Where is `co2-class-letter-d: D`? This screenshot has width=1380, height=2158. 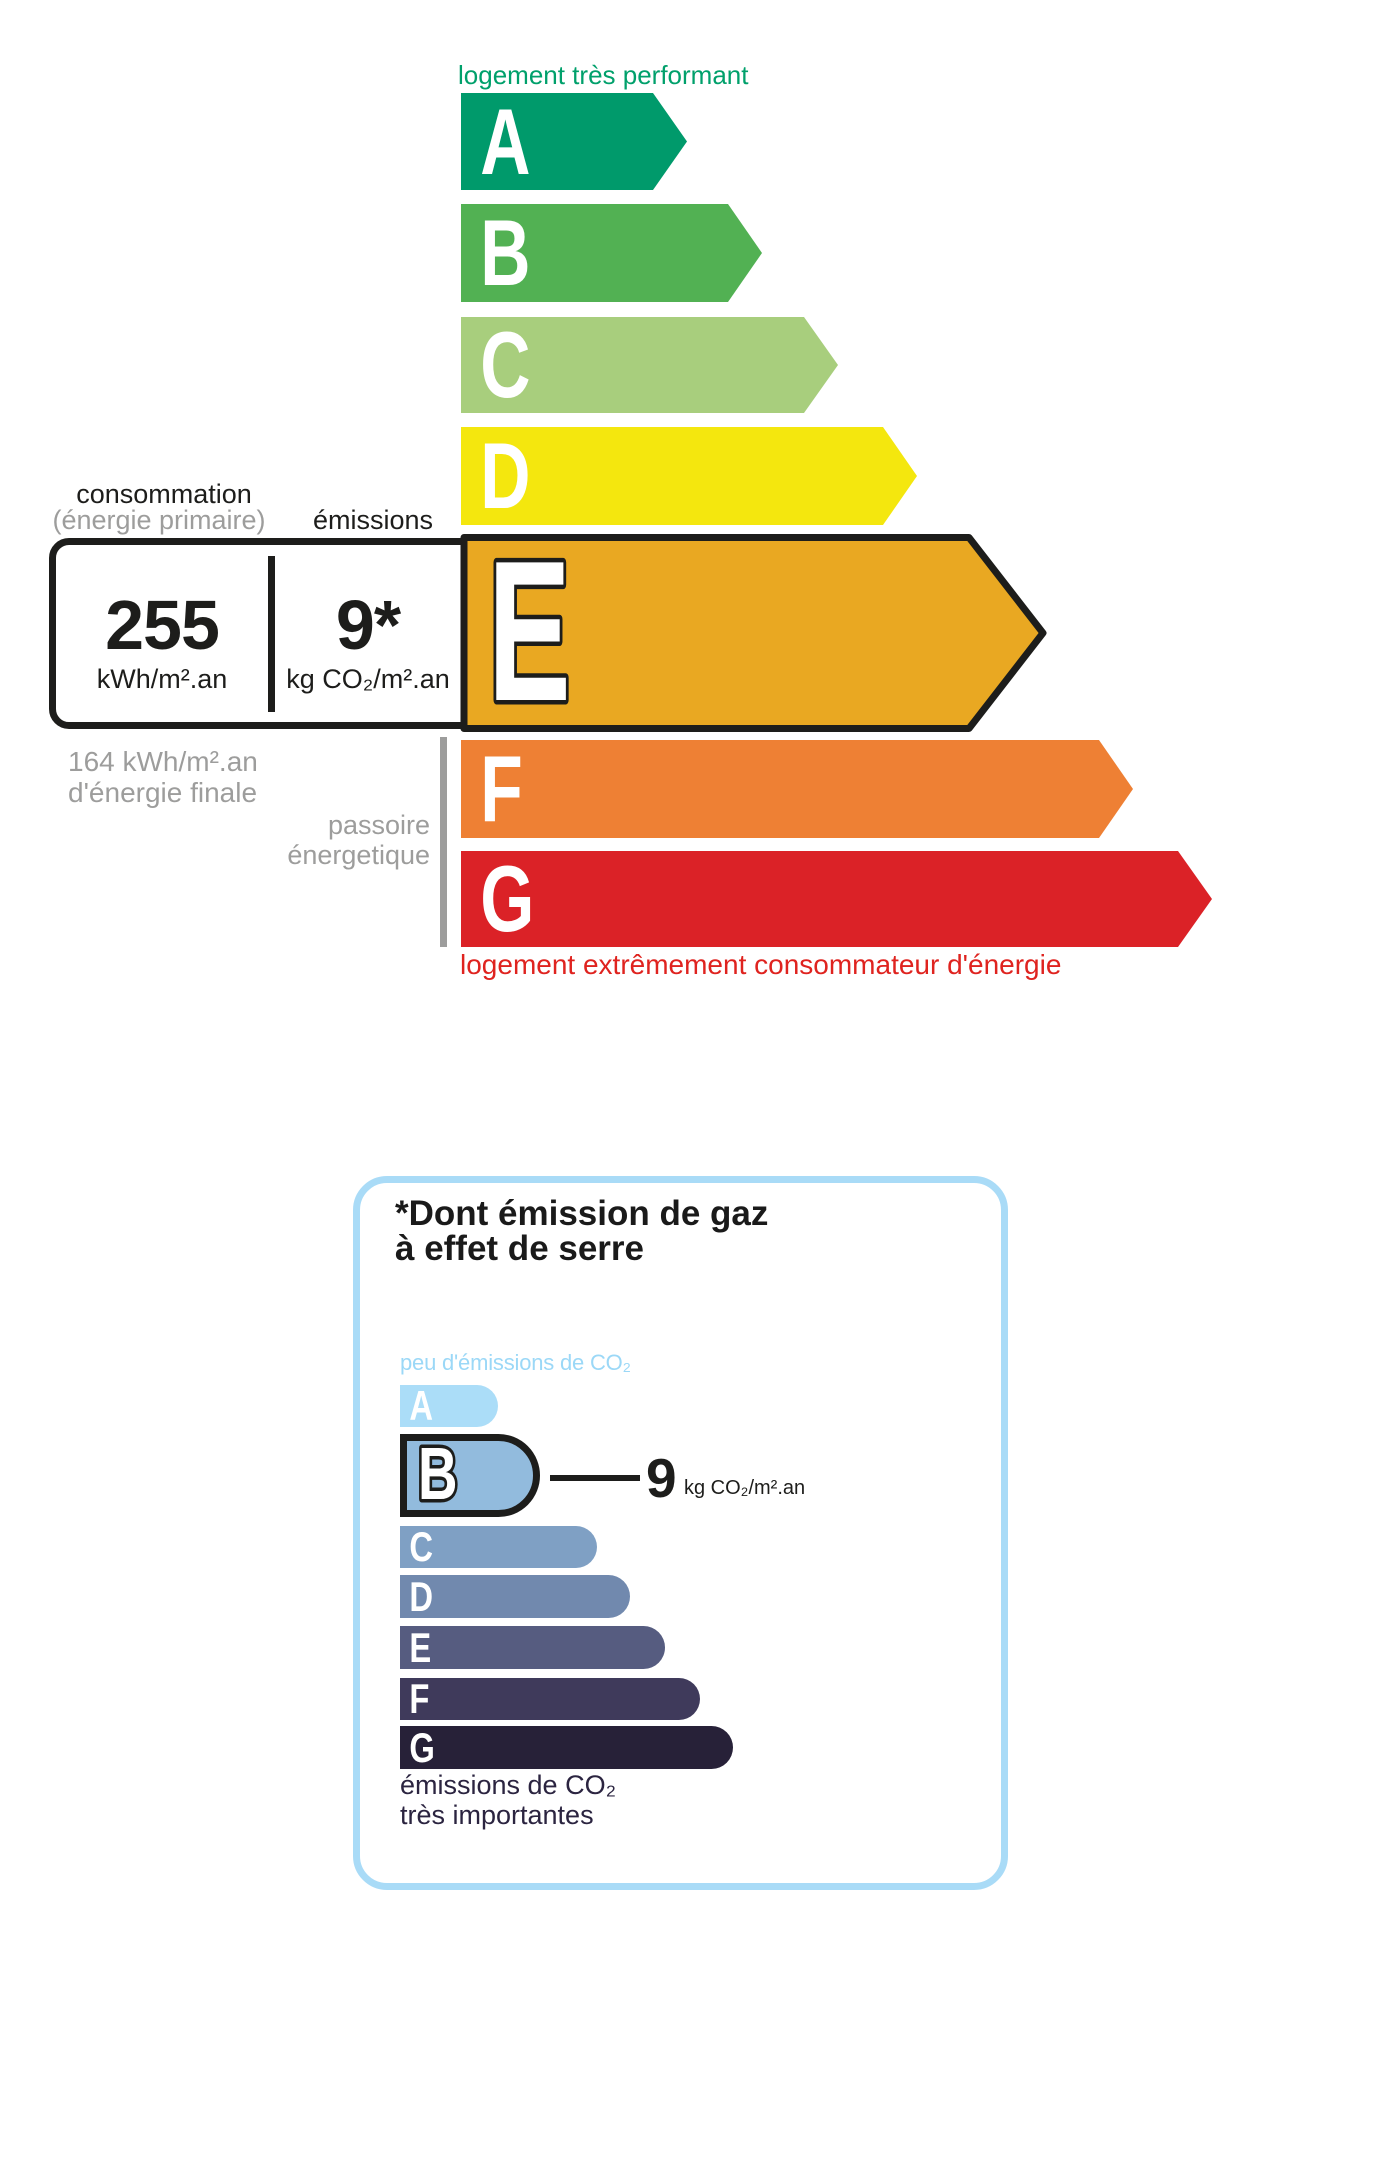
co2-class-letter-d: D is located at coordinates (421, 1596).